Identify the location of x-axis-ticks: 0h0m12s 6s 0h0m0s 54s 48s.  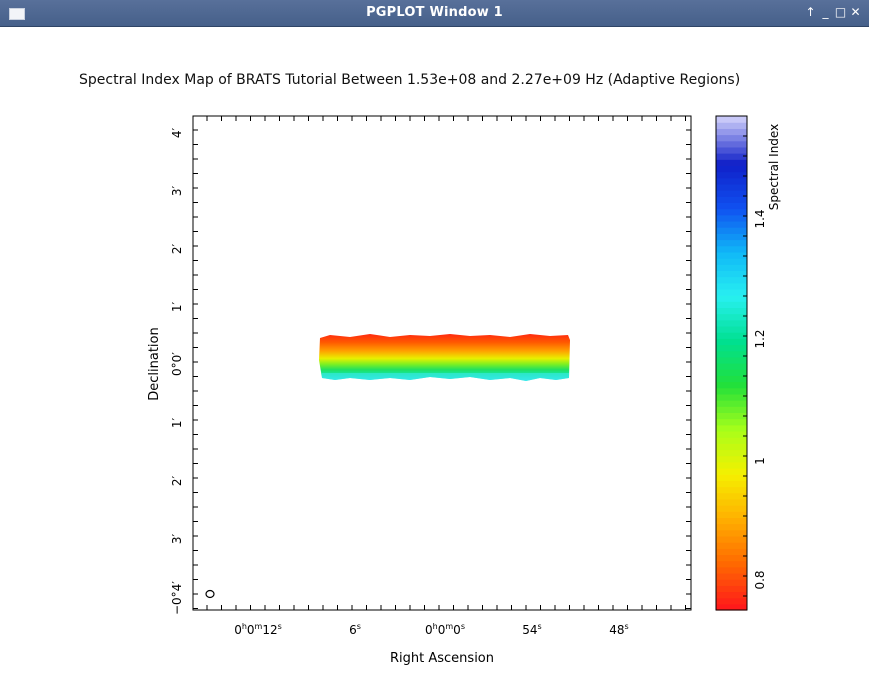
(431, 629).